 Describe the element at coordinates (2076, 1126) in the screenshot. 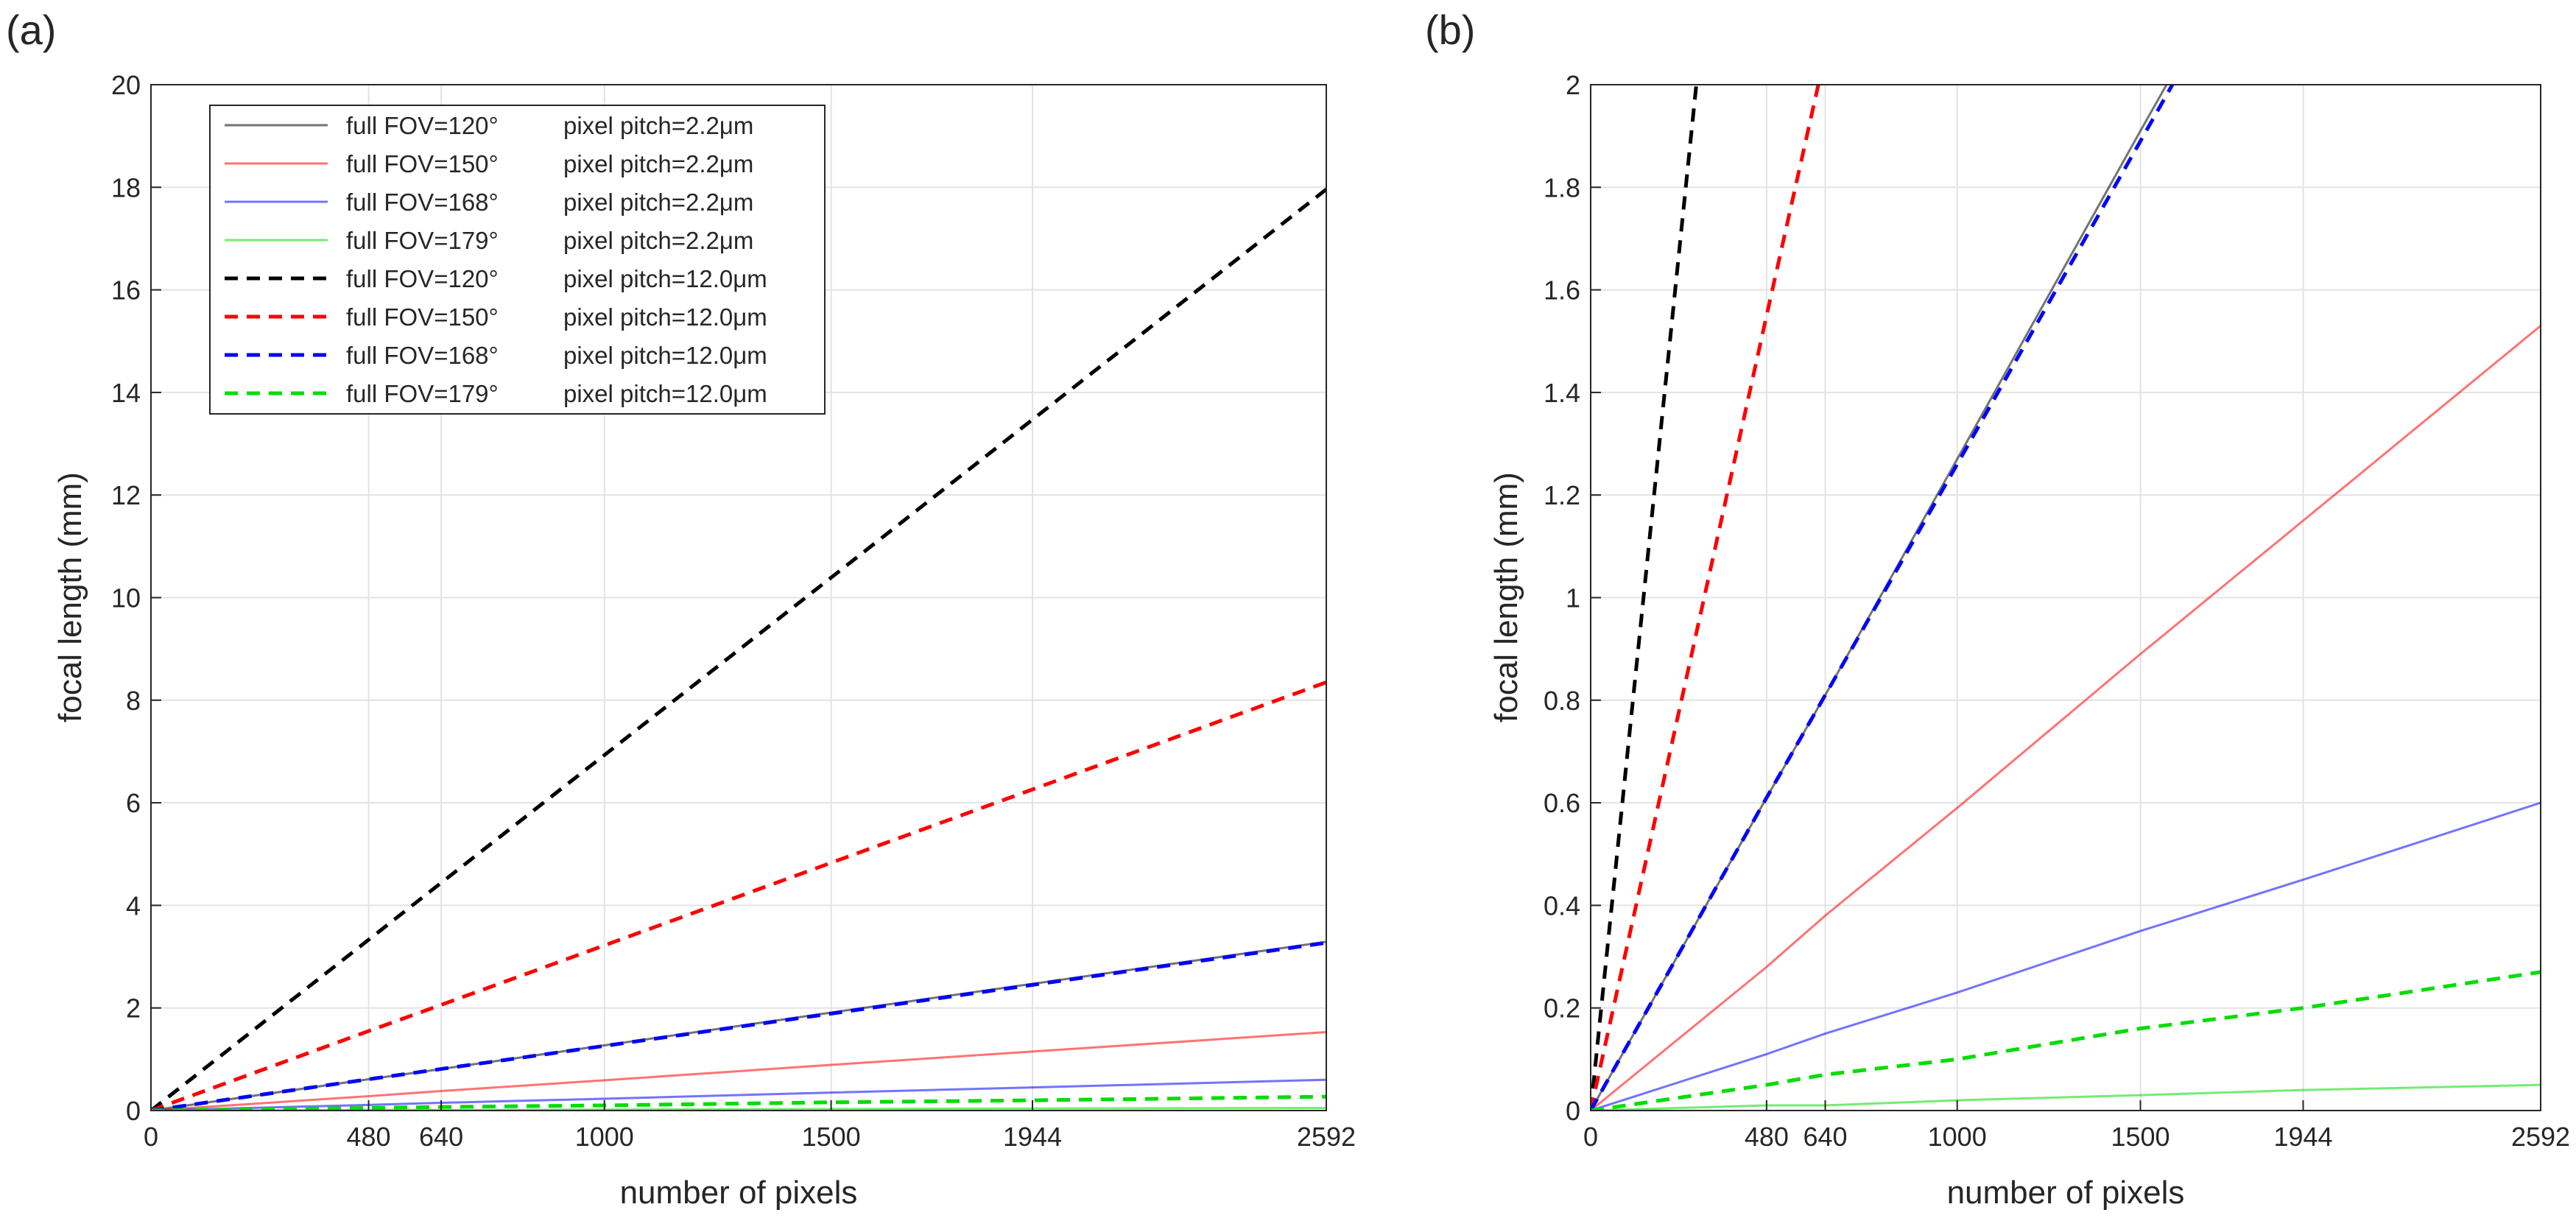

I see `x-ticks-b: 0 480 640 1000 1500 1944 2592` at that location.